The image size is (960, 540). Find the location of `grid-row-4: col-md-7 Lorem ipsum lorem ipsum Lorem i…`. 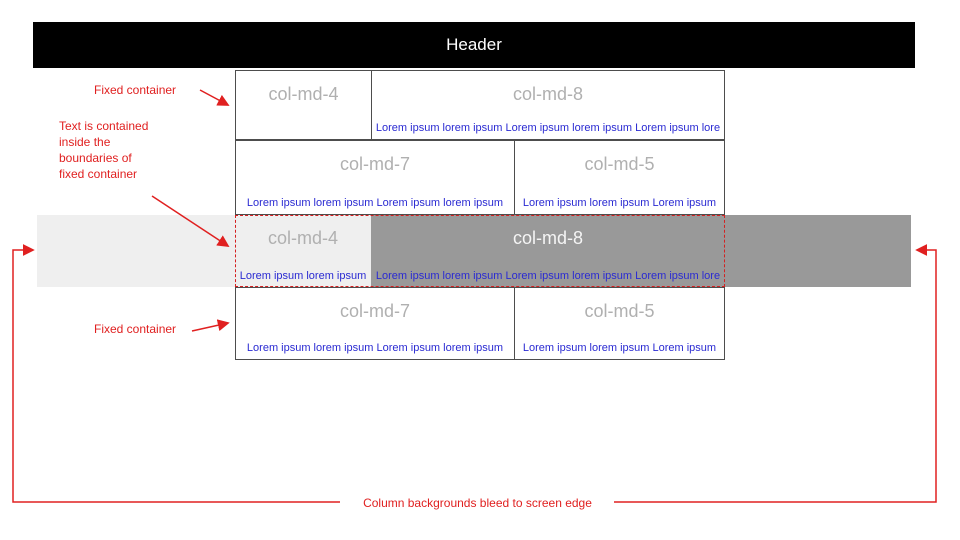

grid-row-4: col-md-7 Lorem ipsum lorem ipsum Lorem i… is located at coordinates (480, 323).